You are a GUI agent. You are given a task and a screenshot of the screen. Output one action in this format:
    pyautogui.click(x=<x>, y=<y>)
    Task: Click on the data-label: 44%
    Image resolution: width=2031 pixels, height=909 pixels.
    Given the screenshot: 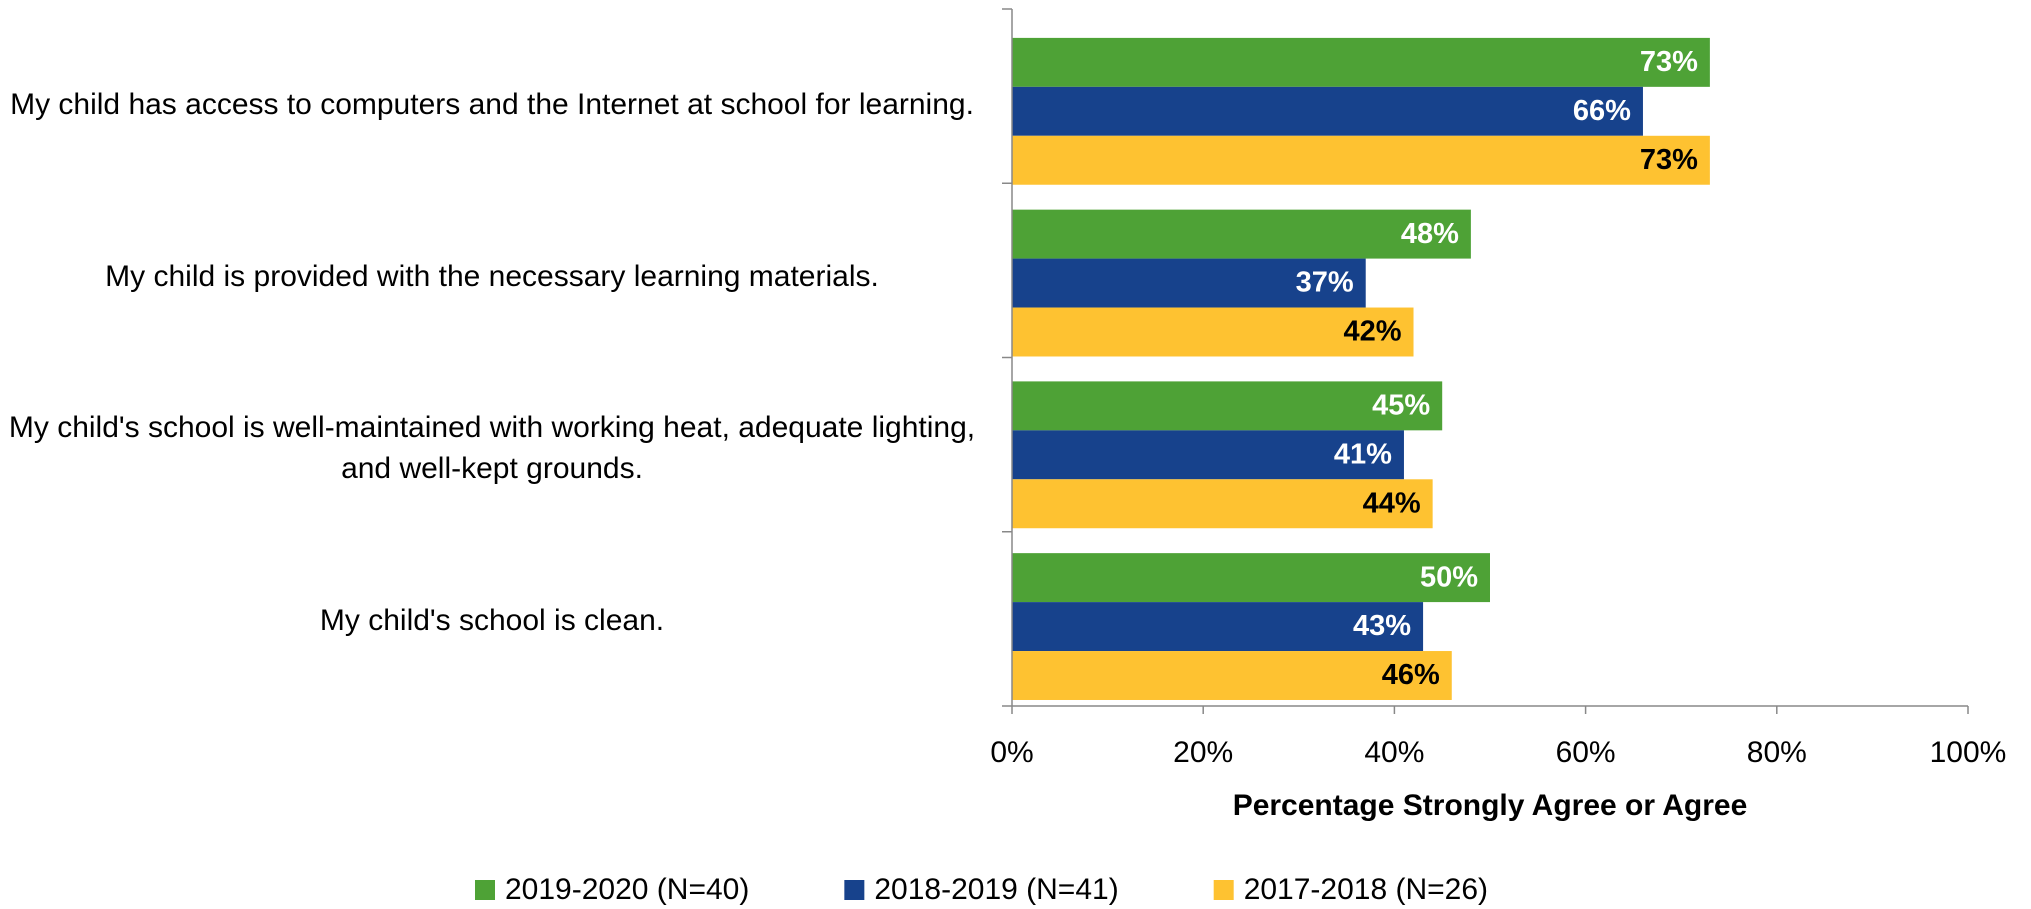 What is the action you would take?
    pyautogui.click(x=1392, y=503)
    